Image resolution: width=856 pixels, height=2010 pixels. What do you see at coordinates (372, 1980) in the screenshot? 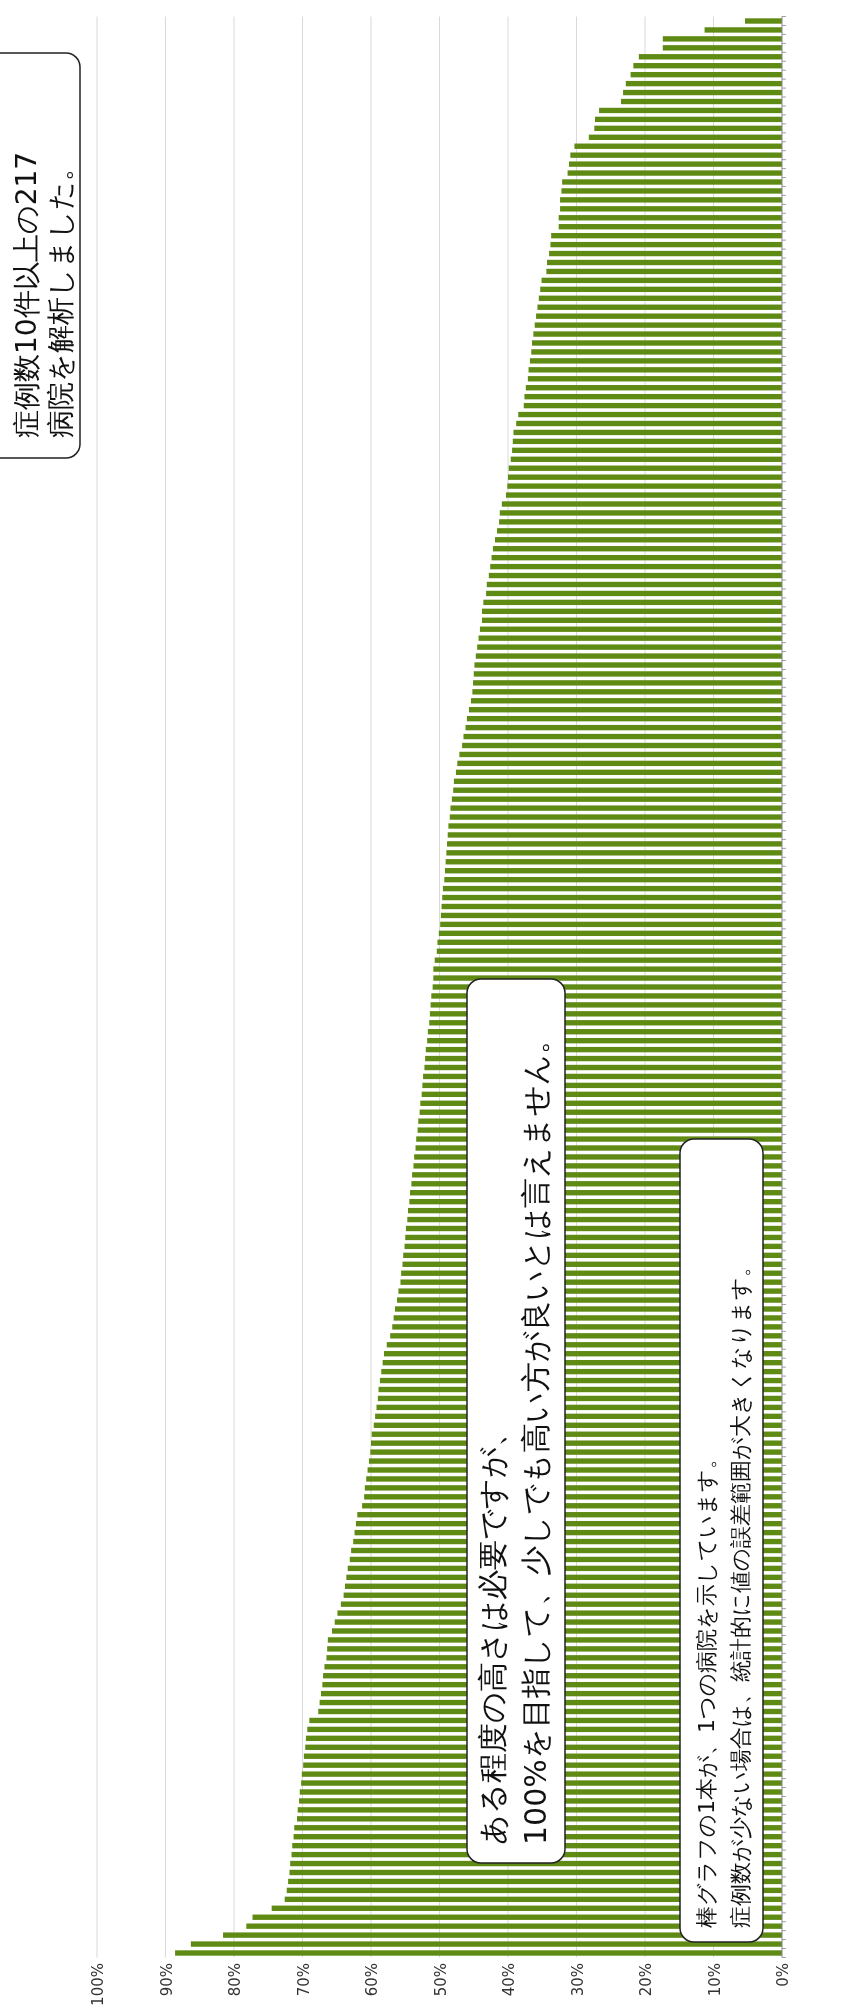
I see `x-tick-label: 60%` at bounding box center [372, 1980].